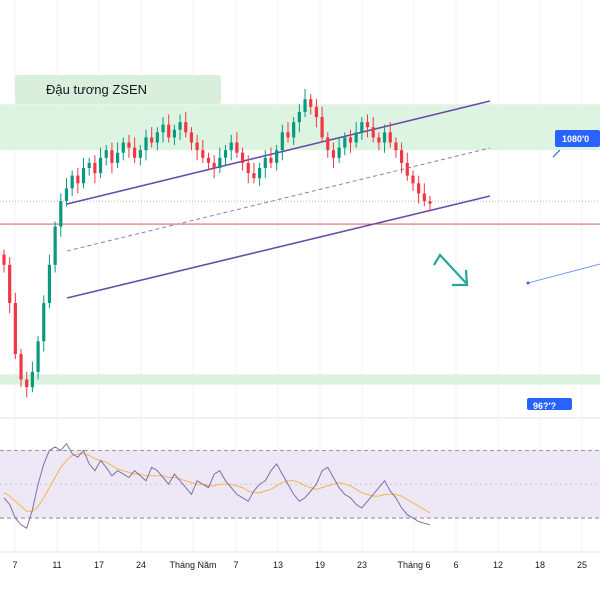 The width and height of the screenshot is (600, 600). I want to click on rsi-ma-line, so click(217, 483).